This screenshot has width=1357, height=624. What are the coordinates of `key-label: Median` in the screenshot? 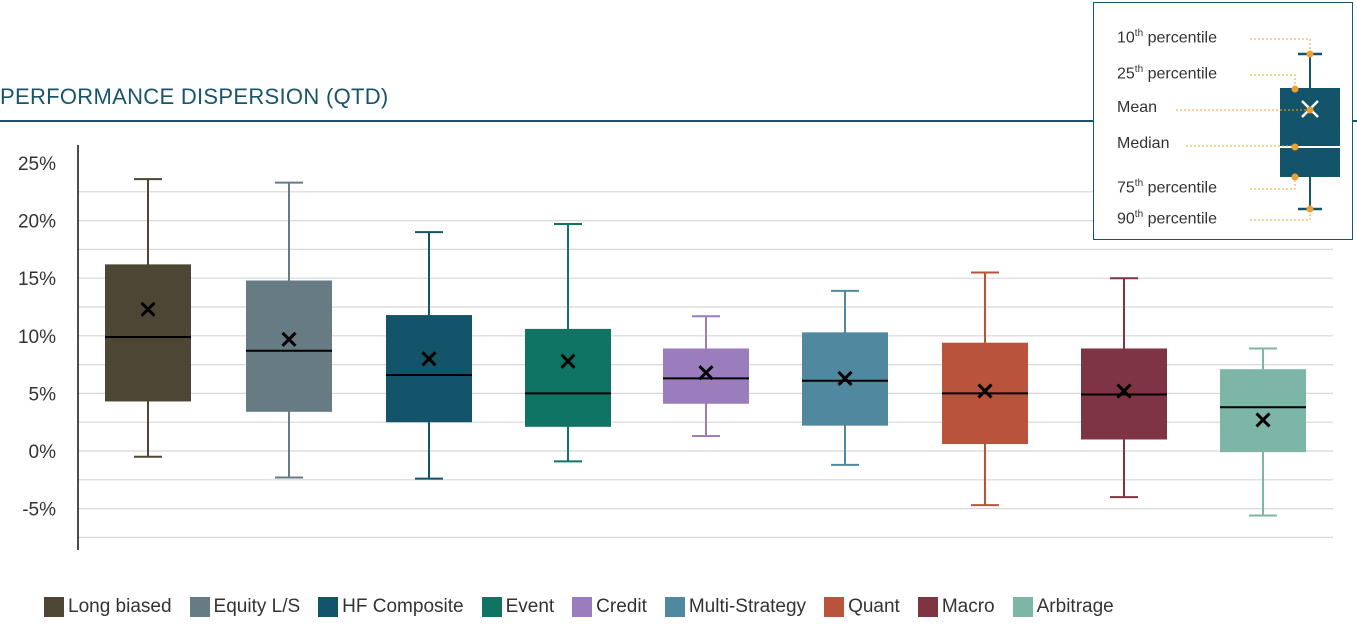 It's located at (1143, 144).